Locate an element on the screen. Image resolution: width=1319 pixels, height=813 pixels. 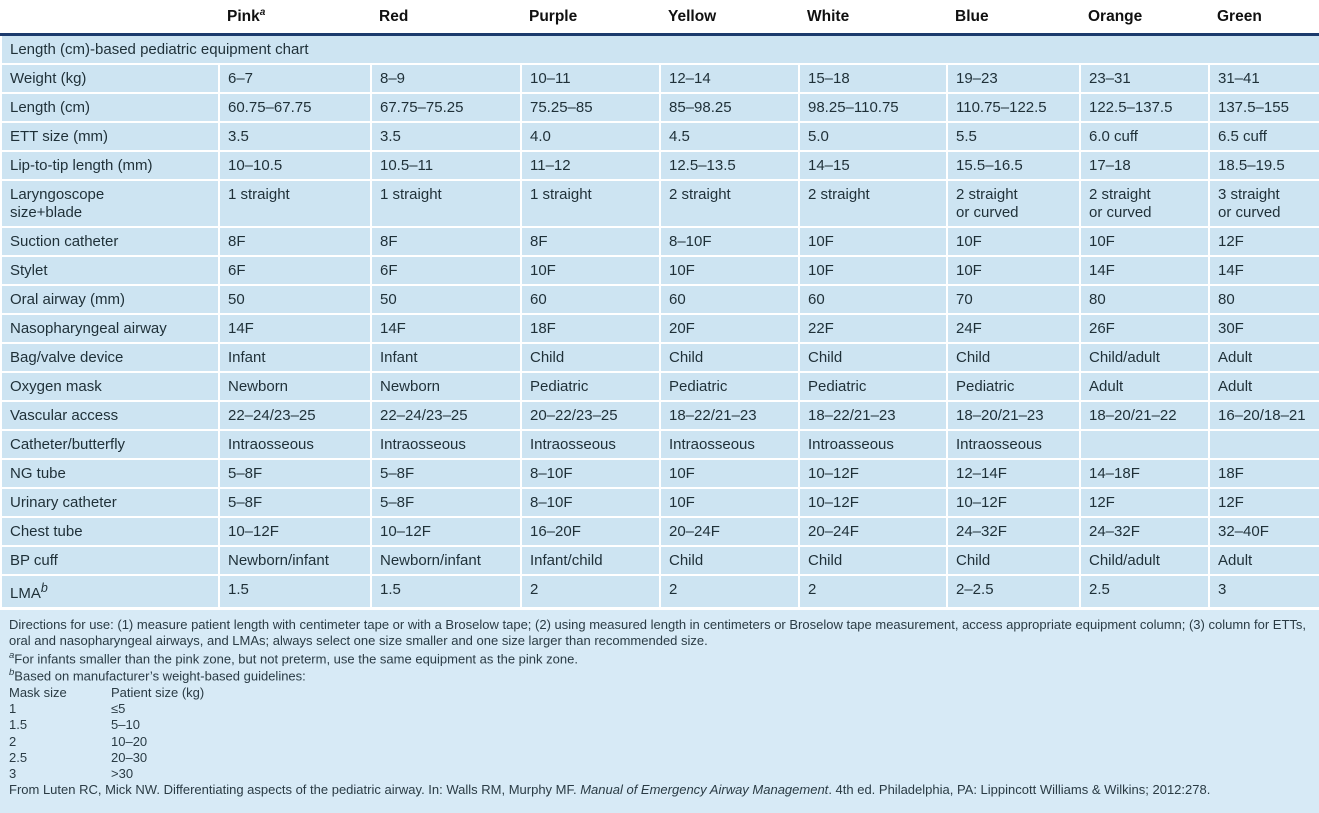
table-cell: 10–11 is located at coordinates (590, 79).